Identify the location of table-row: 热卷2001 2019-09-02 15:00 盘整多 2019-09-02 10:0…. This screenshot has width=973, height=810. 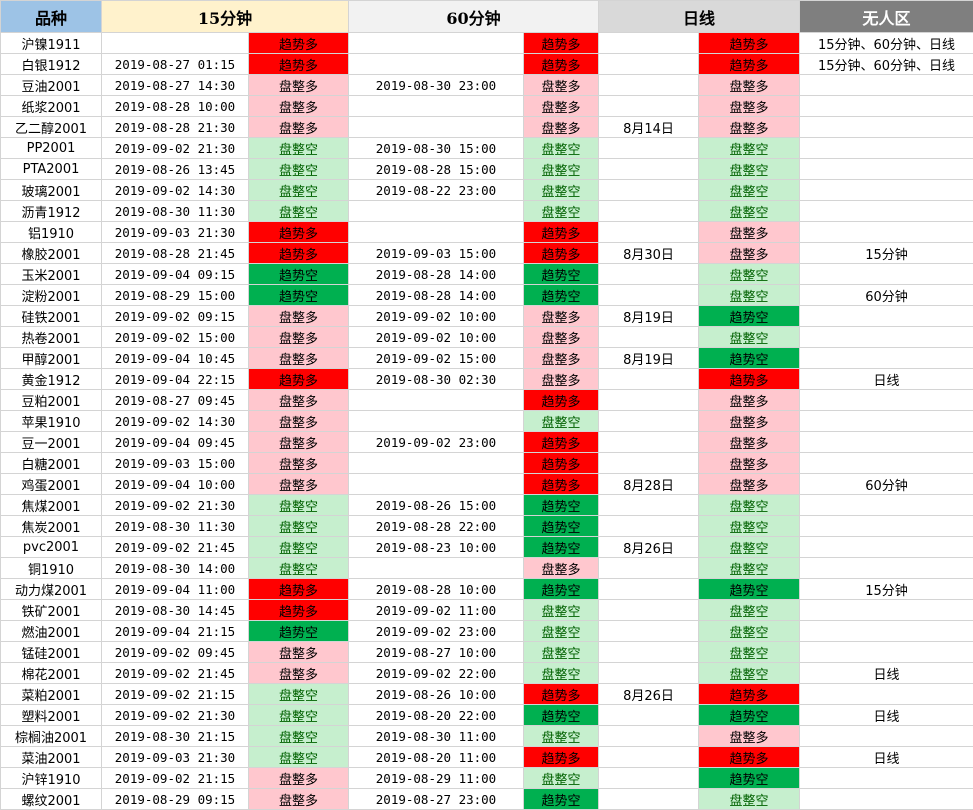
(486, 337).